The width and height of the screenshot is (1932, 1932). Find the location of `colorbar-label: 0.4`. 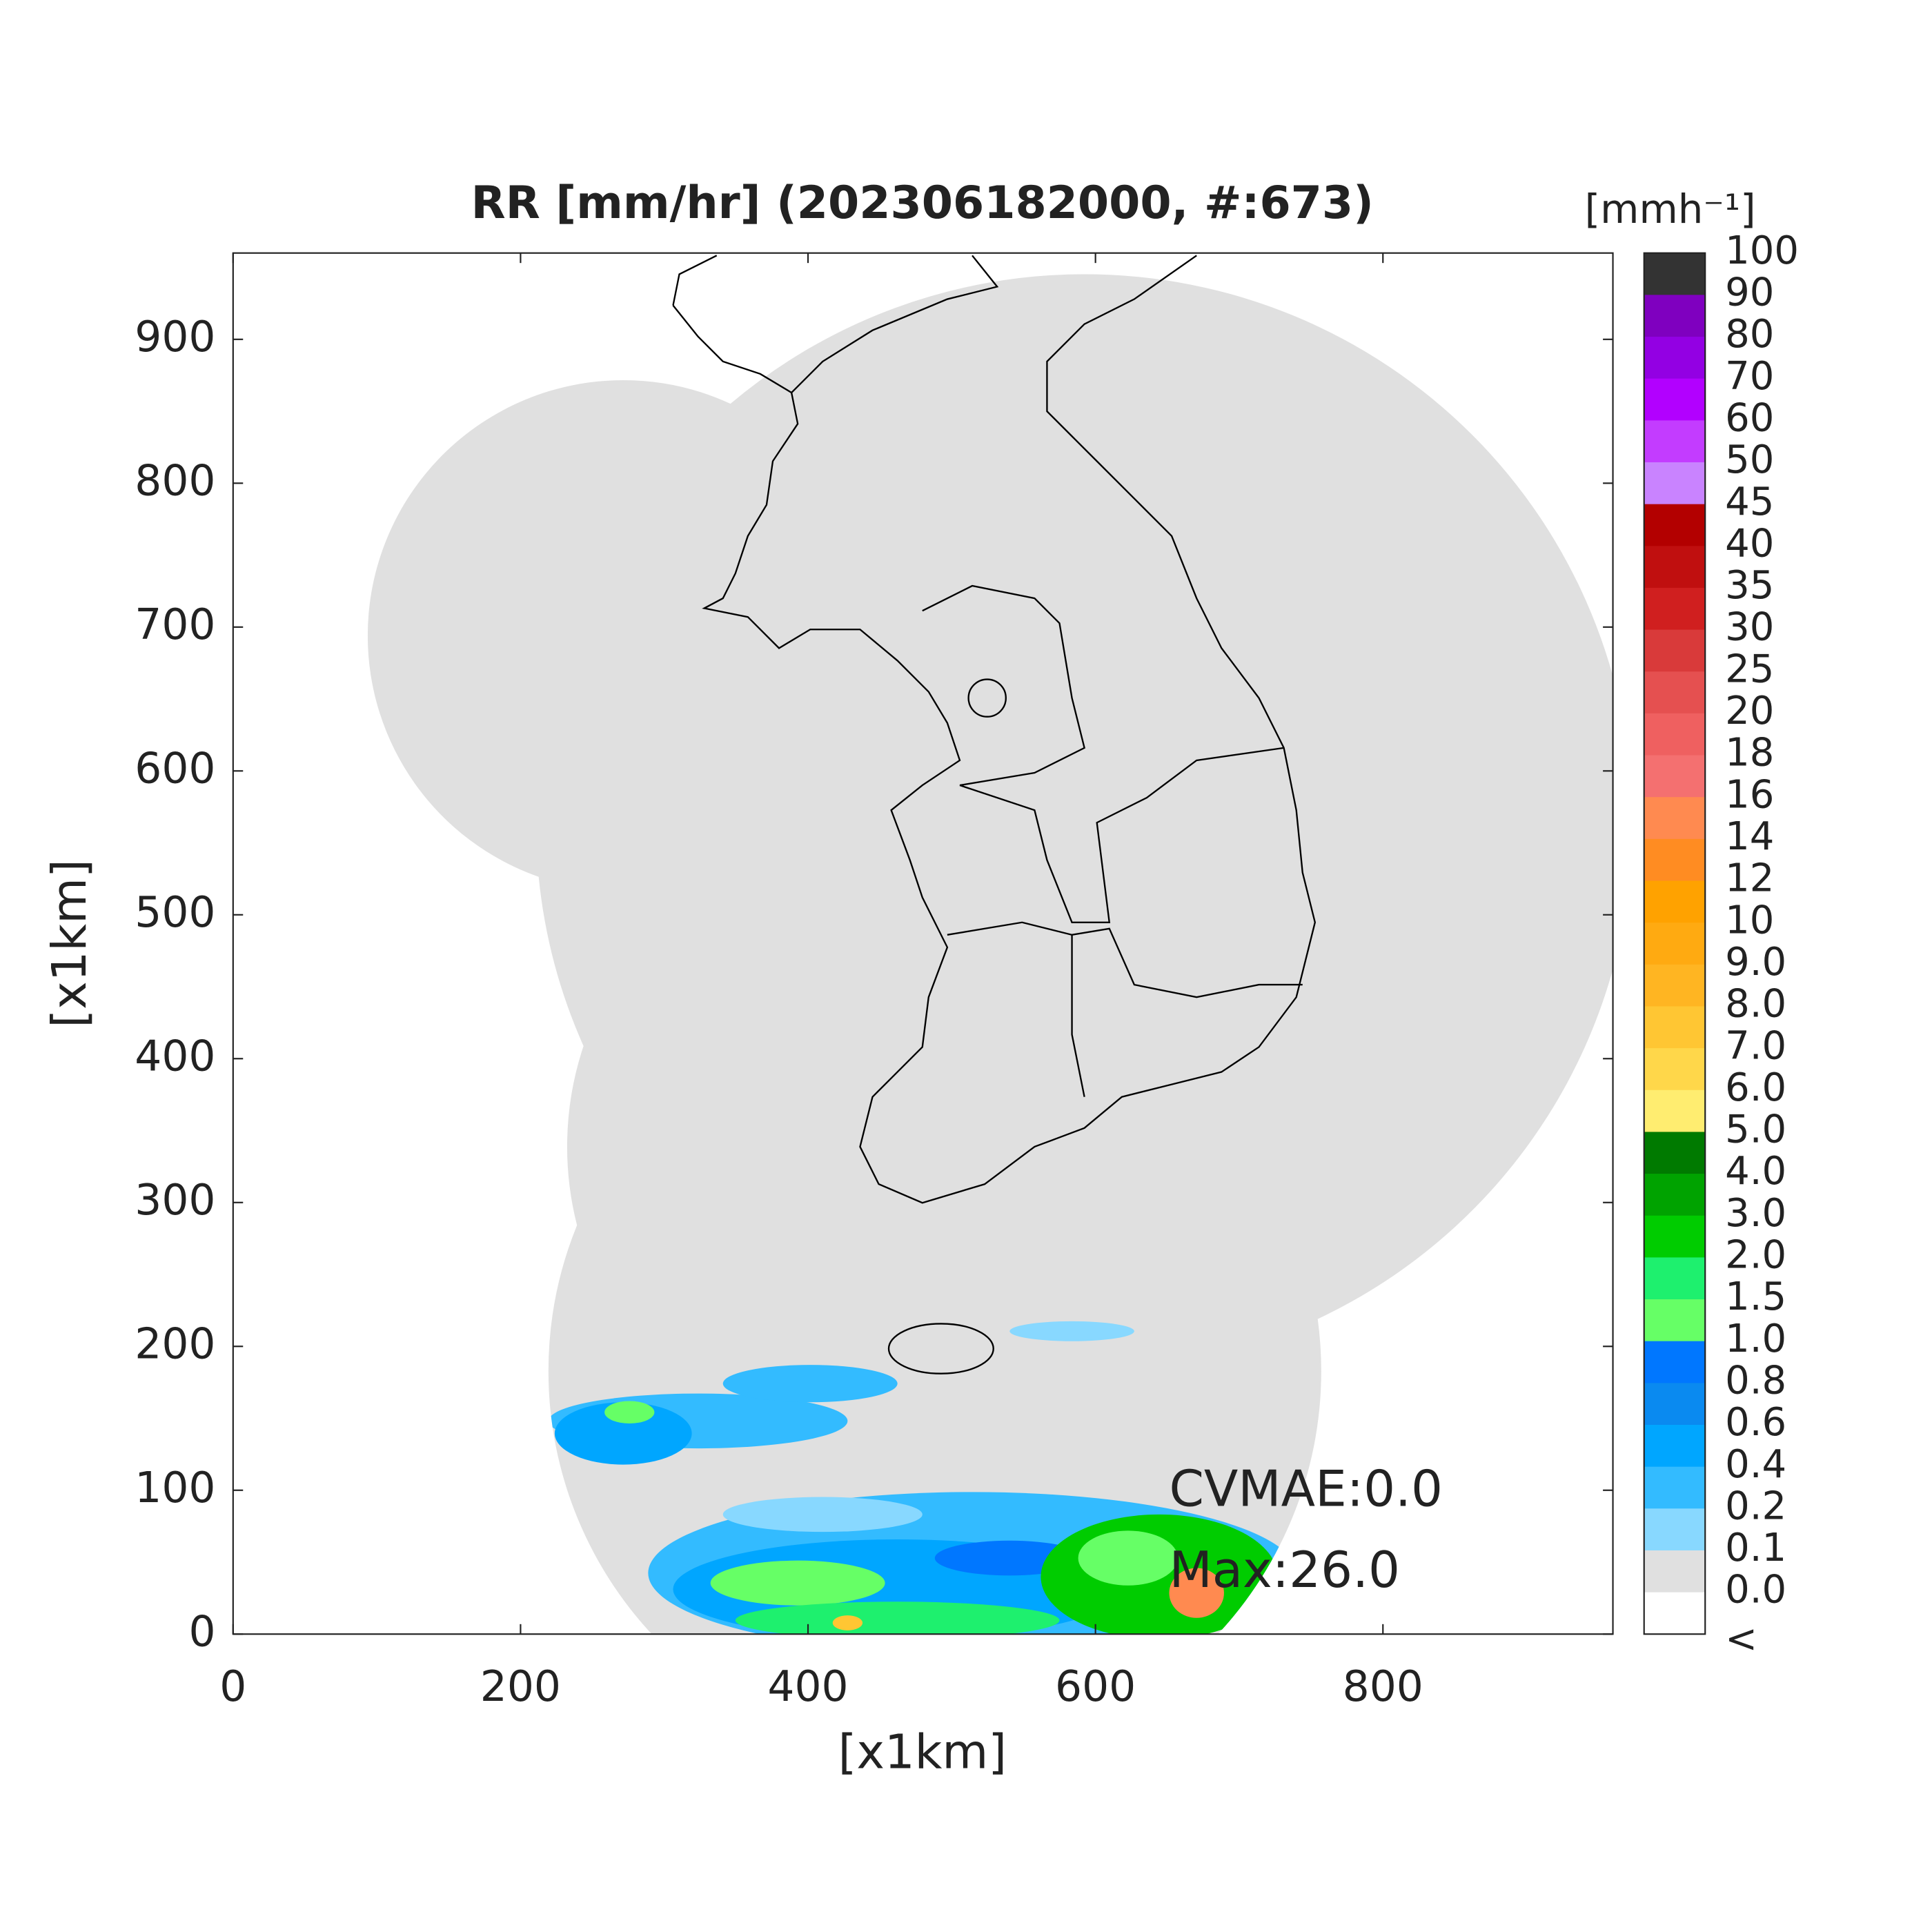

colorbar-label: 0.4 is located at coordinates (1755, 1464).